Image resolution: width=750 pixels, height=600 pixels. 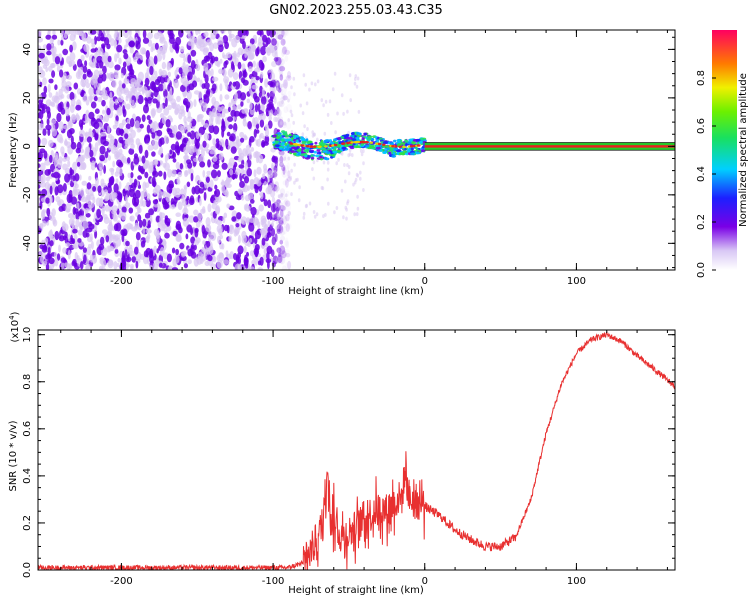 I want to click on colorbar-gradient, so click(x=724, y=150).